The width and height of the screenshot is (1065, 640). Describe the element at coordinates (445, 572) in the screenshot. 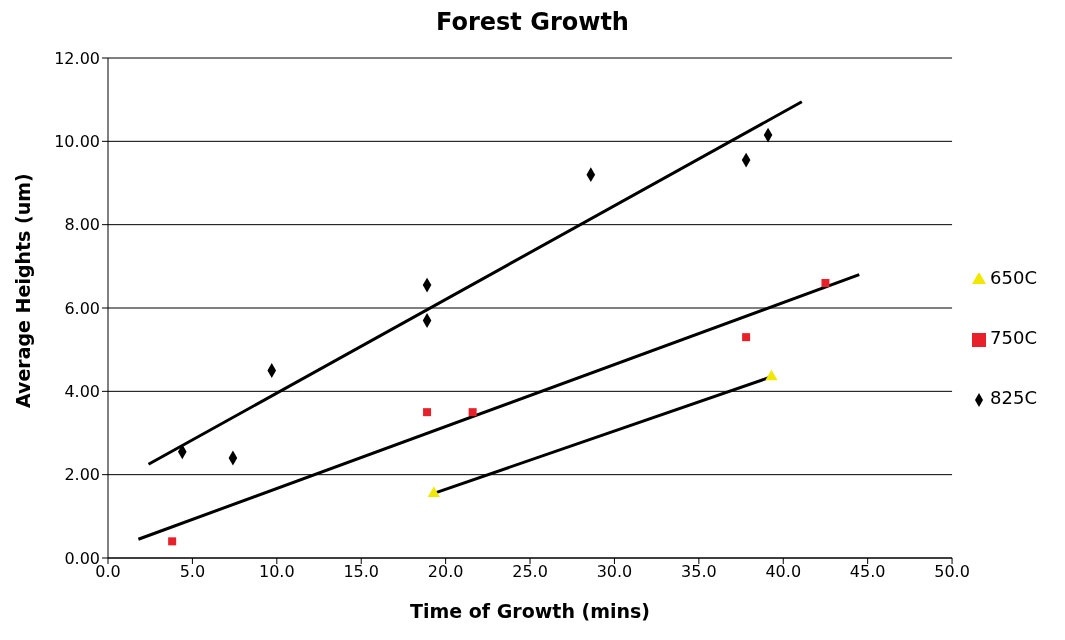

I see `x-tick-label: 20.0` at that location.